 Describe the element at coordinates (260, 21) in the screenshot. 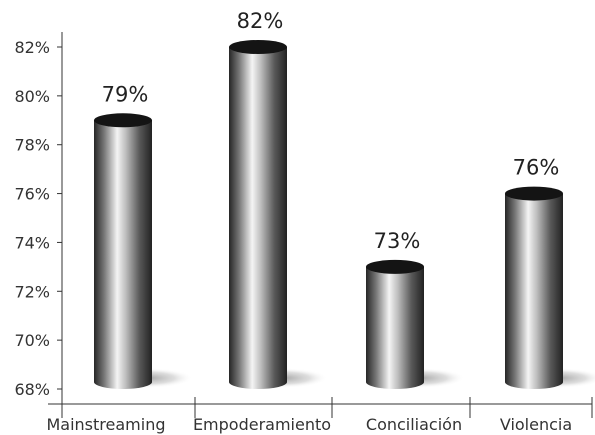

I see `data-label: 82%` at that location.